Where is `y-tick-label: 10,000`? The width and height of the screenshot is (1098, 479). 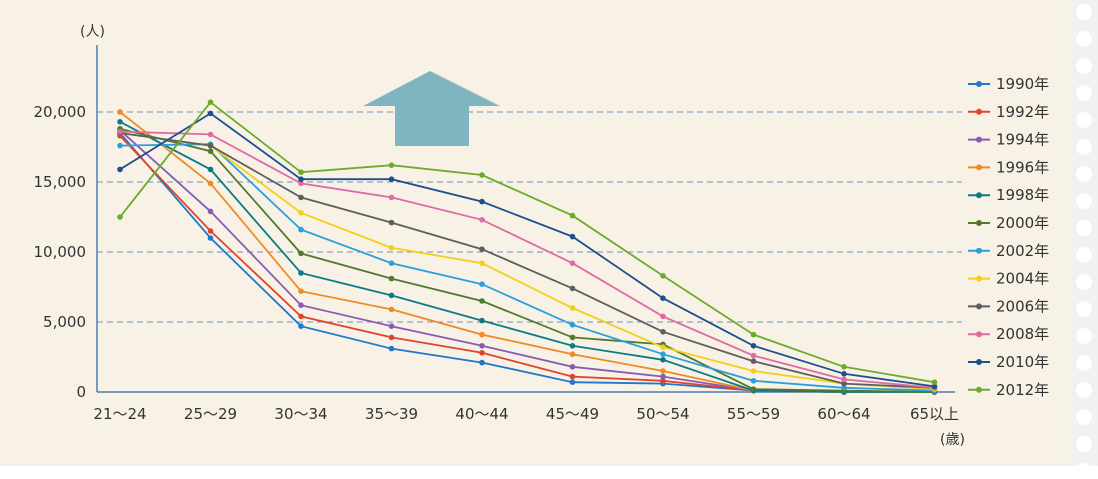
y-tick-label: 10,000 is located at coordinates (60, 252).